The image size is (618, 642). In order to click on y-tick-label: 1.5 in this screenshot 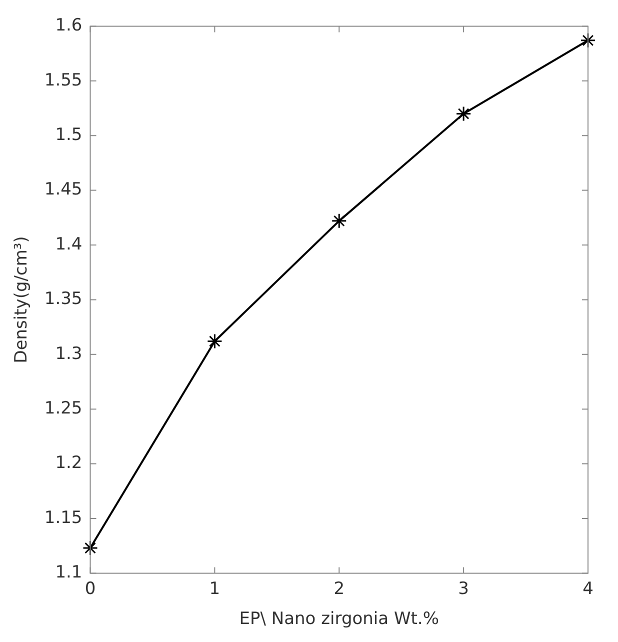, I will do `click(68, 135)`.